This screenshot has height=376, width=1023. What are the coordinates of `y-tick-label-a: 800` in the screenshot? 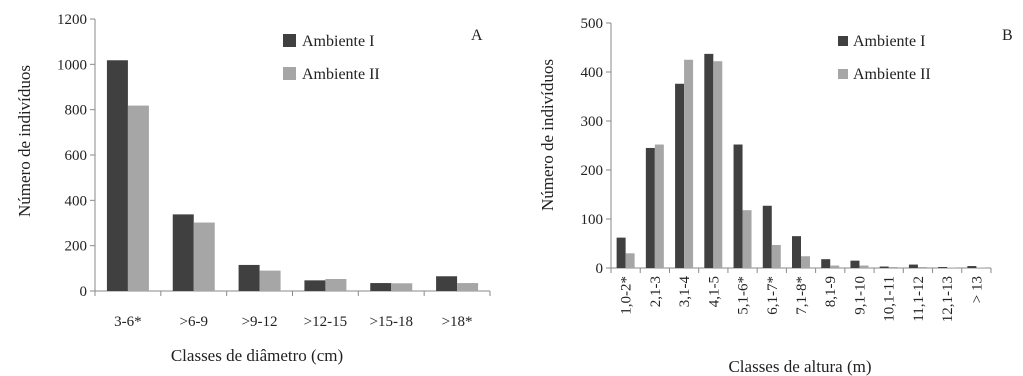 It's located at (76, 111).